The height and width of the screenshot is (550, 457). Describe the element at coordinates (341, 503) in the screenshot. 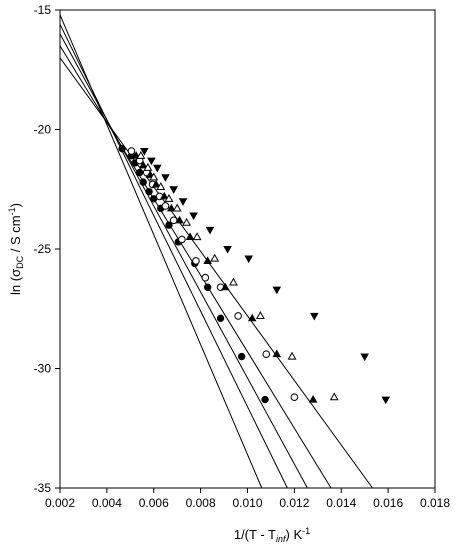

I see `x-tick-label: 0.014` at that location.